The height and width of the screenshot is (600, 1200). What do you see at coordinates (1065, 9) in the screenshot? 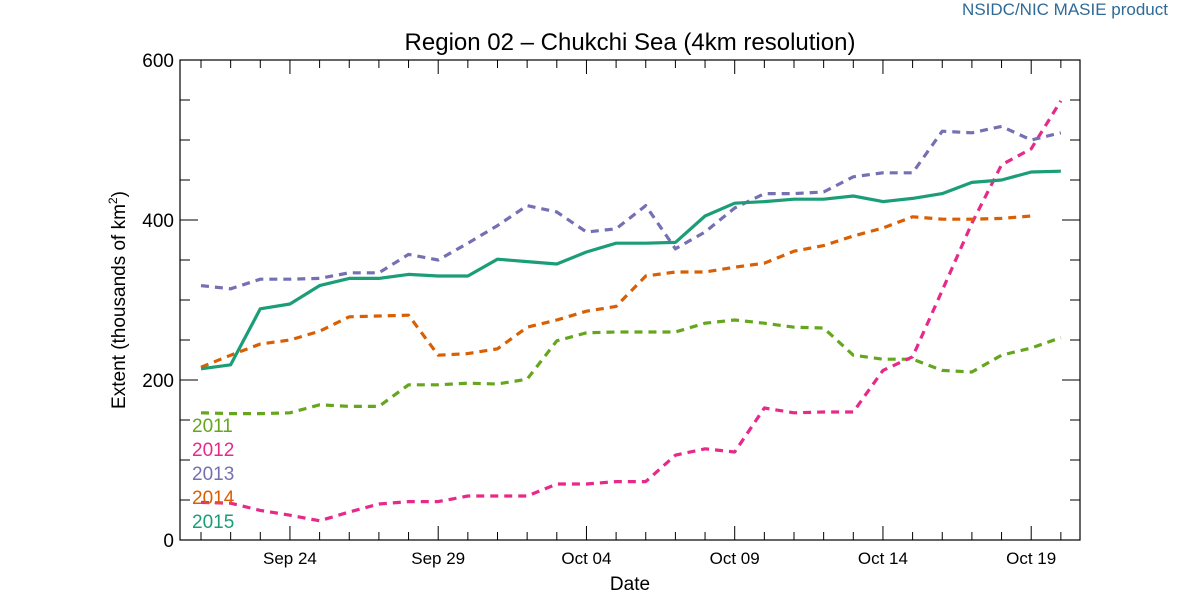
I see `credit-label: NSIDC/NIC MASIE product` at bounding box center [1065, 9].